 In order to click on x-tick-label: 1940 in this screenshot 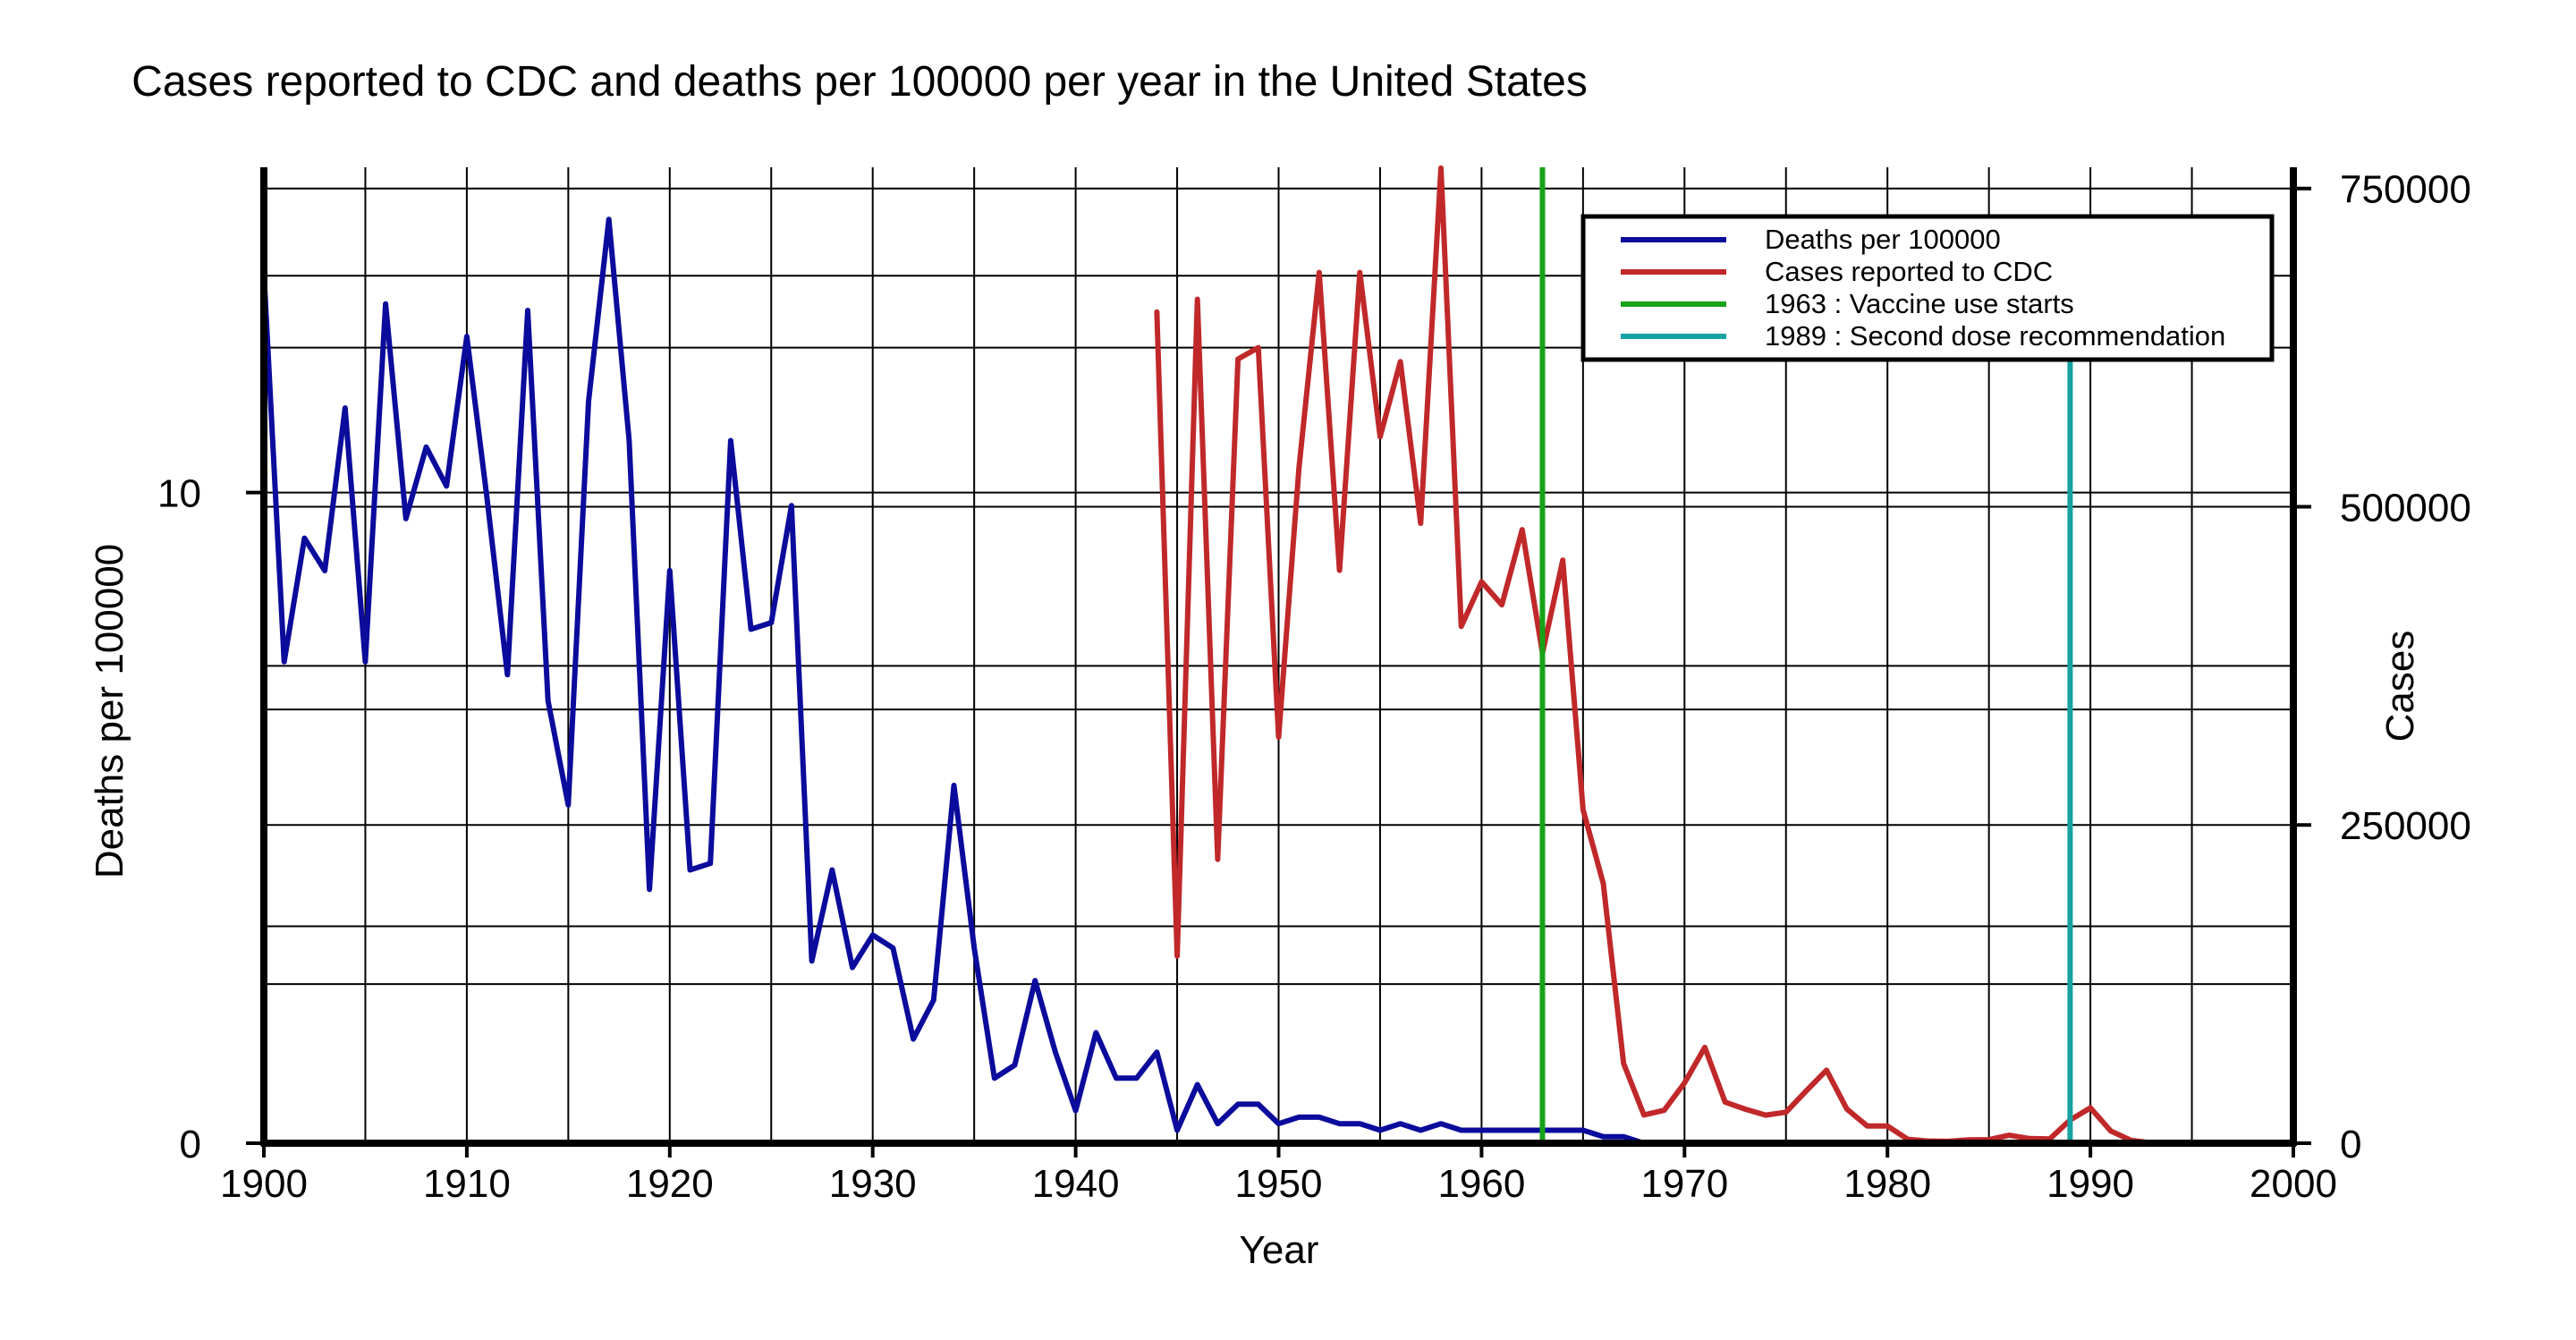, I will do `click(1076, 1184)`.